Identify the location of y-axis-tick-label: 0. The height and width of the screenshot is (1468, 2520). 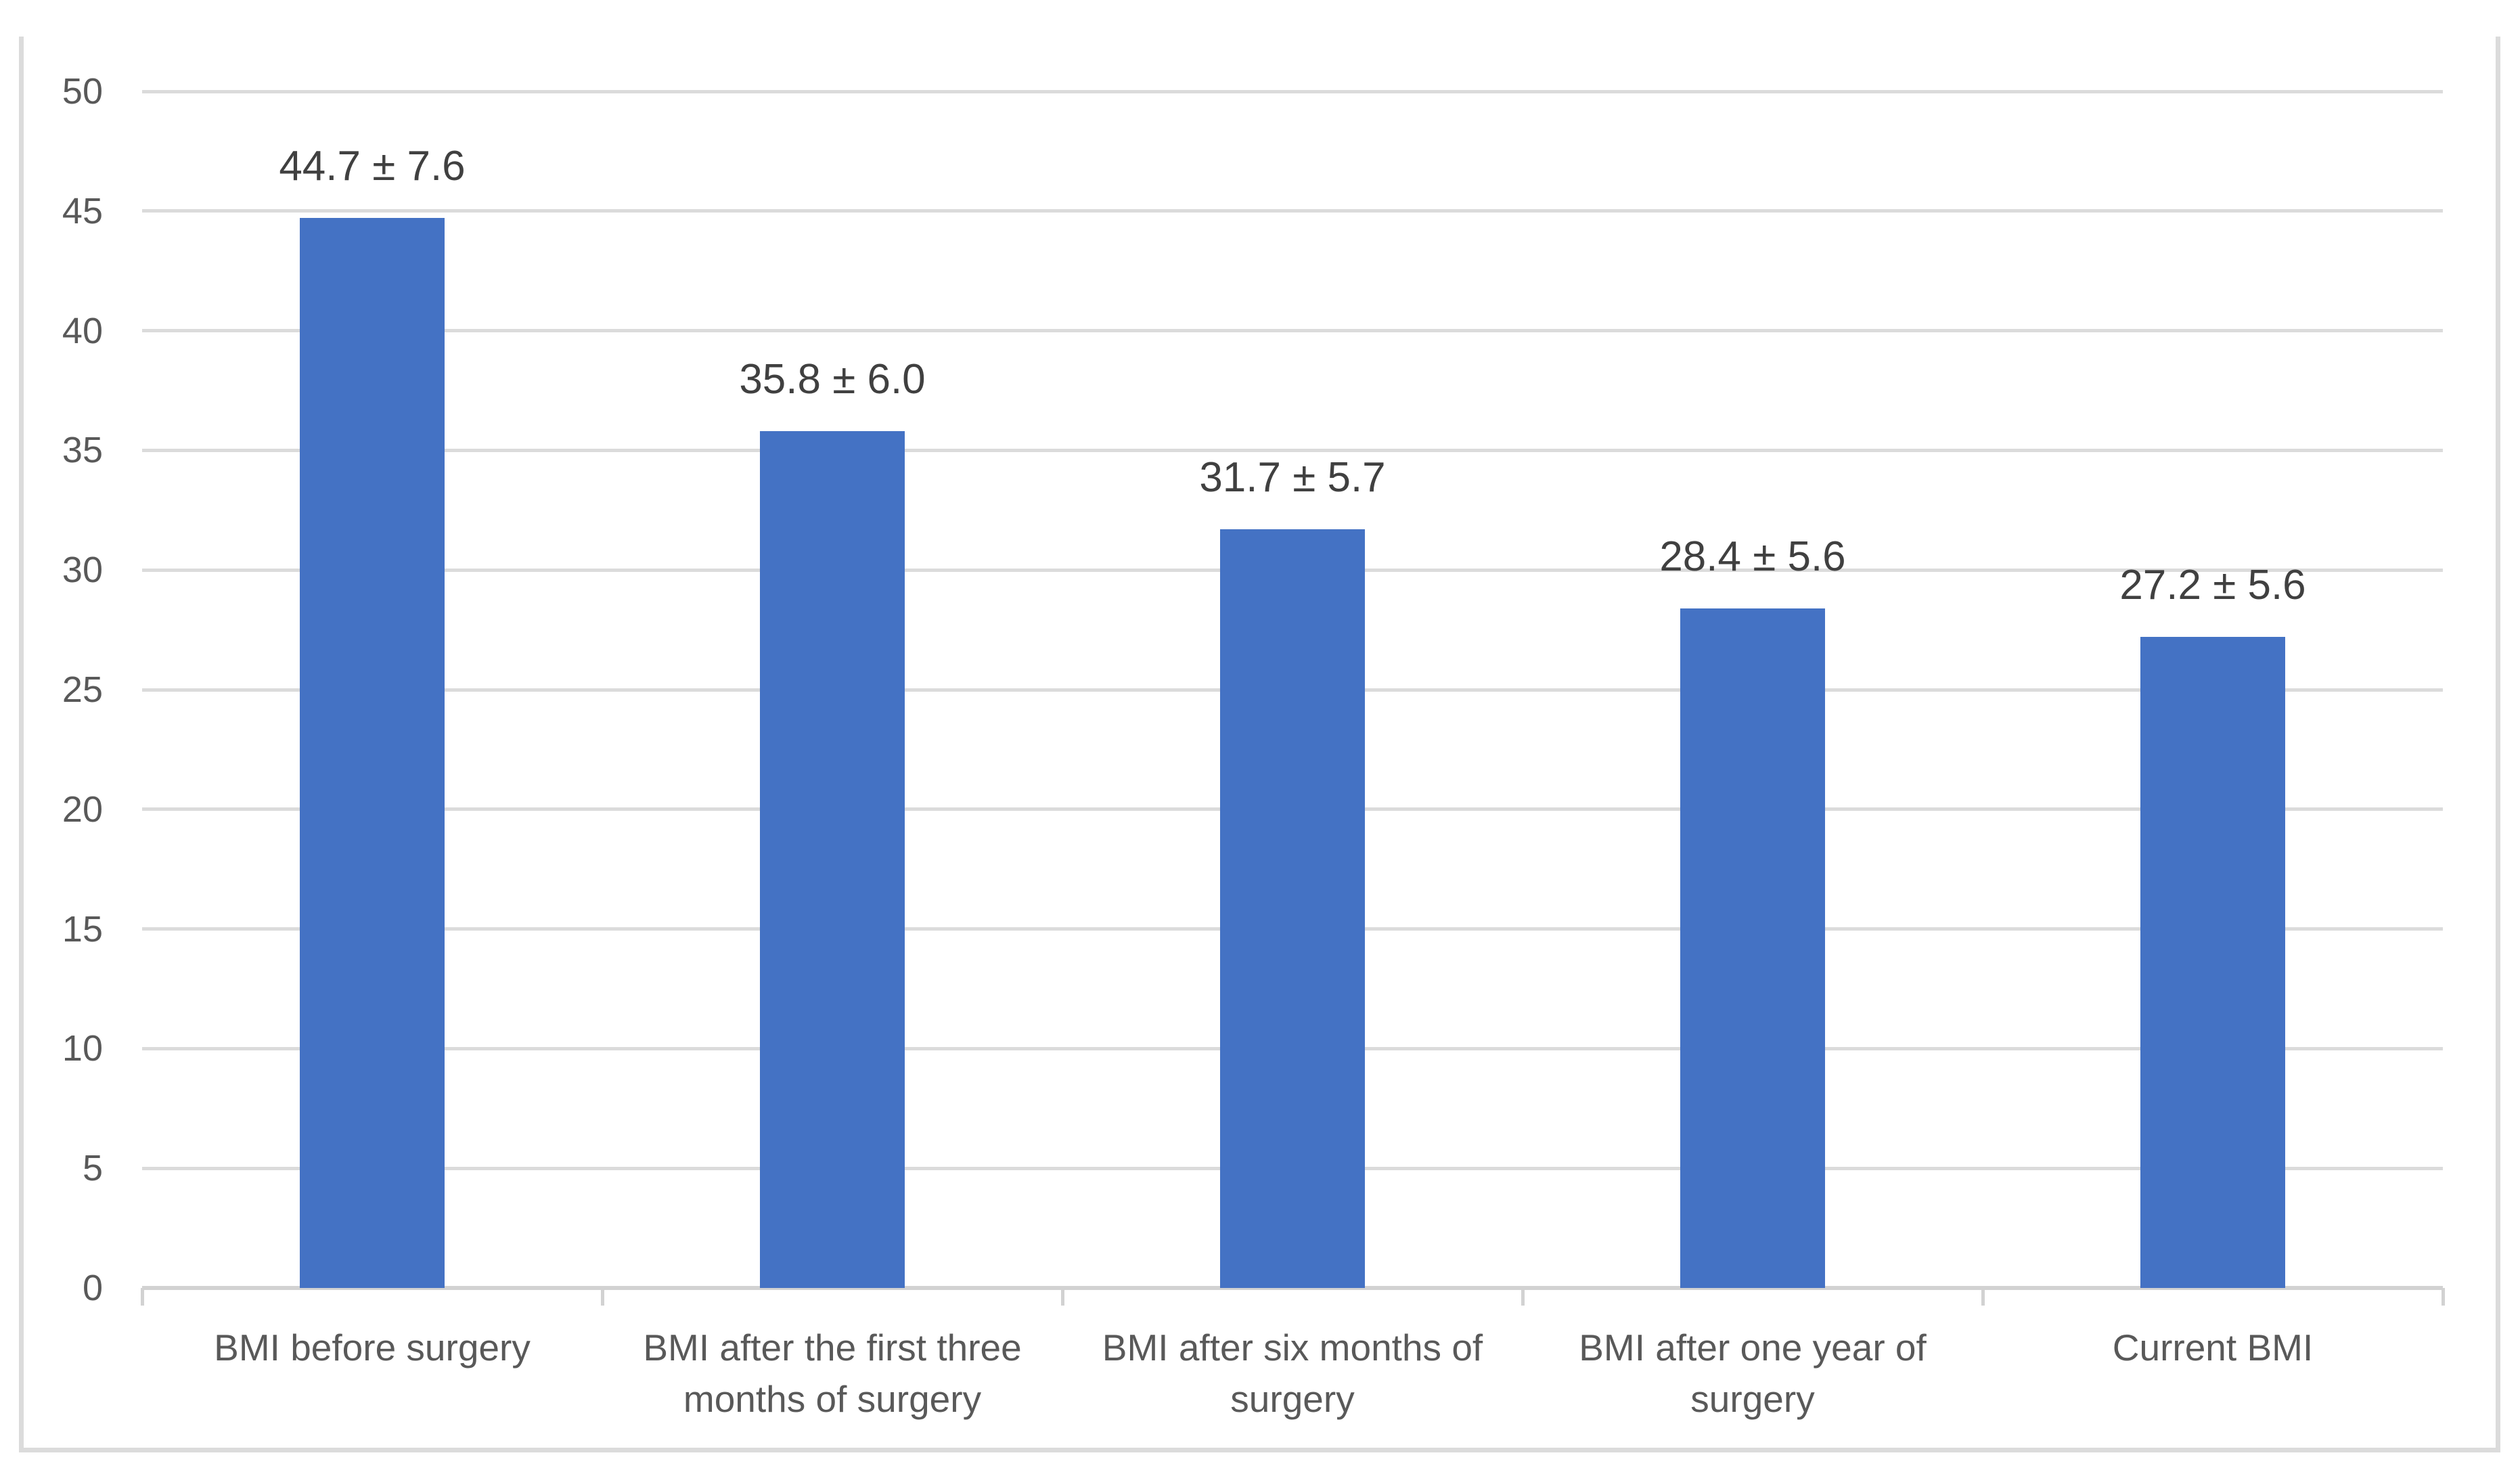
(92, 1288).